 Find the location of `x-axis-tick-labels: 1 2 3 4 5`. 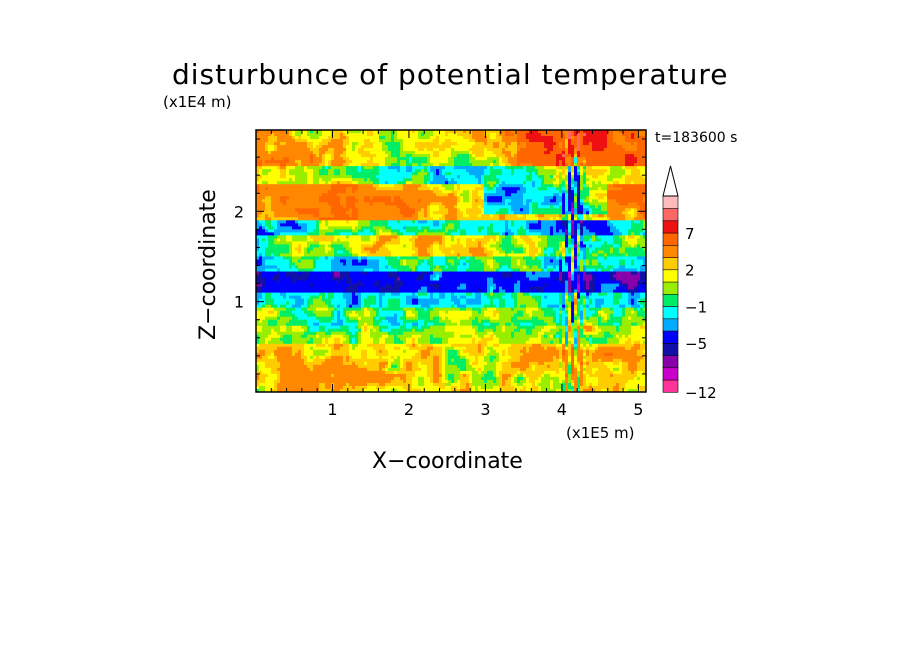

x-axis-tick-labels: 1 2 3 4 5 is located at coordinates (485, 409).